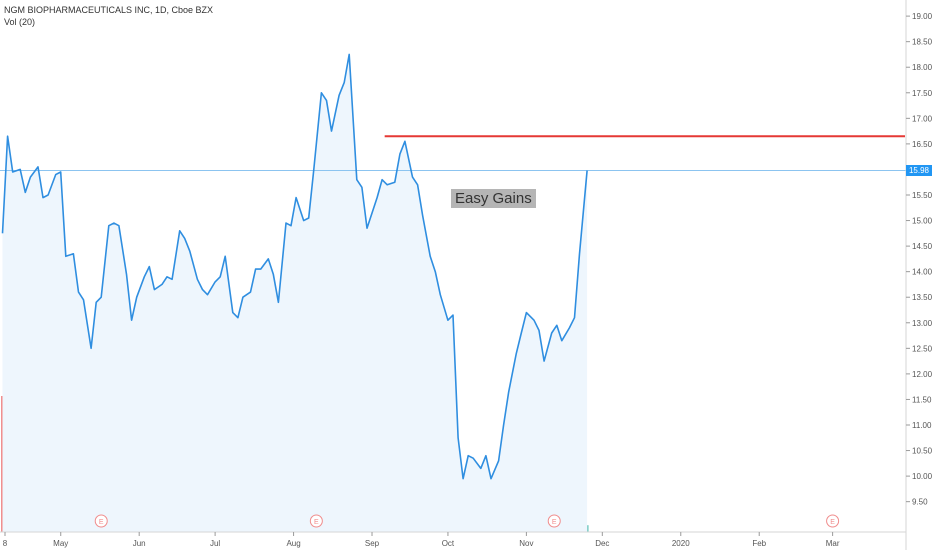  Describe the element at coordinates (922, 297) in the screenshot. I see `y-tick-label: 13.50` at that location.